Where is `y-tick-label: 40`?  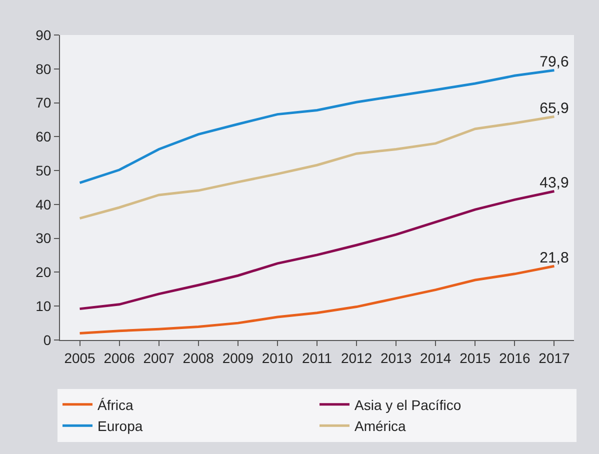 y-tick-label: 40 is located at coordinates (44, 204).